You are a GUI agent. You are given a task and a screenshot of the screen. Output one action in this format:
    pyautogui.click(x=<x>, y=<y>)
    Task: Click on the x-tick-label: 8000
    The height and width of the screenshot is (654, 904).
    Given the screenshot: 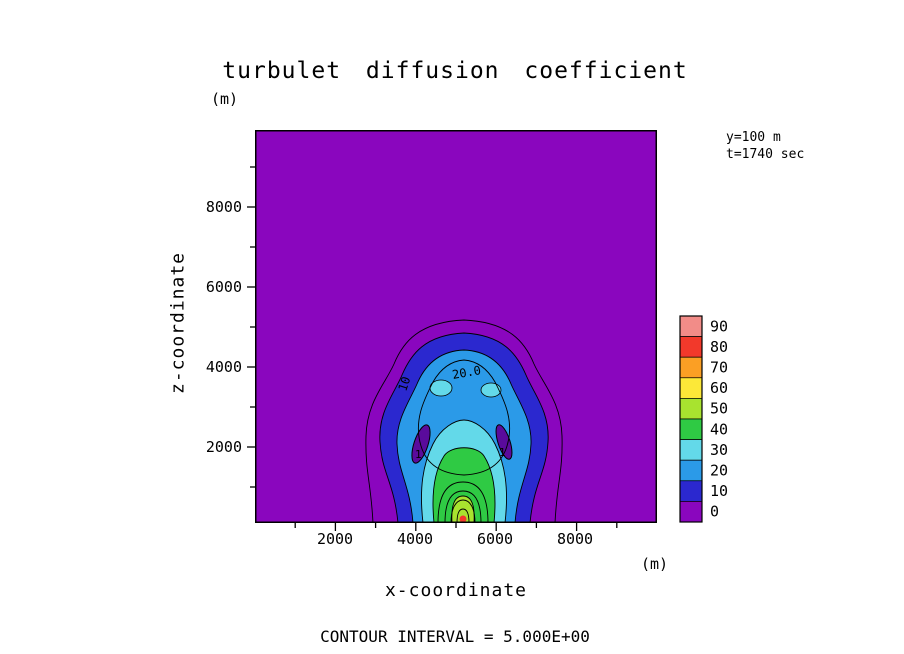 What is the action you would take?
    pyautogui.click(x=575, y=539)
    